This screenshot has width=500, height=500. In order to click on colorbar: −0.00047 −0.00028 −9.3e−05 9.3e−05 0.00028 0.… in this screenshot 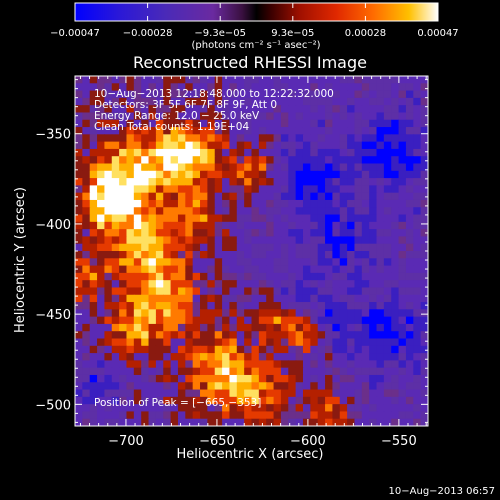, I will do `click(254, 26)`.